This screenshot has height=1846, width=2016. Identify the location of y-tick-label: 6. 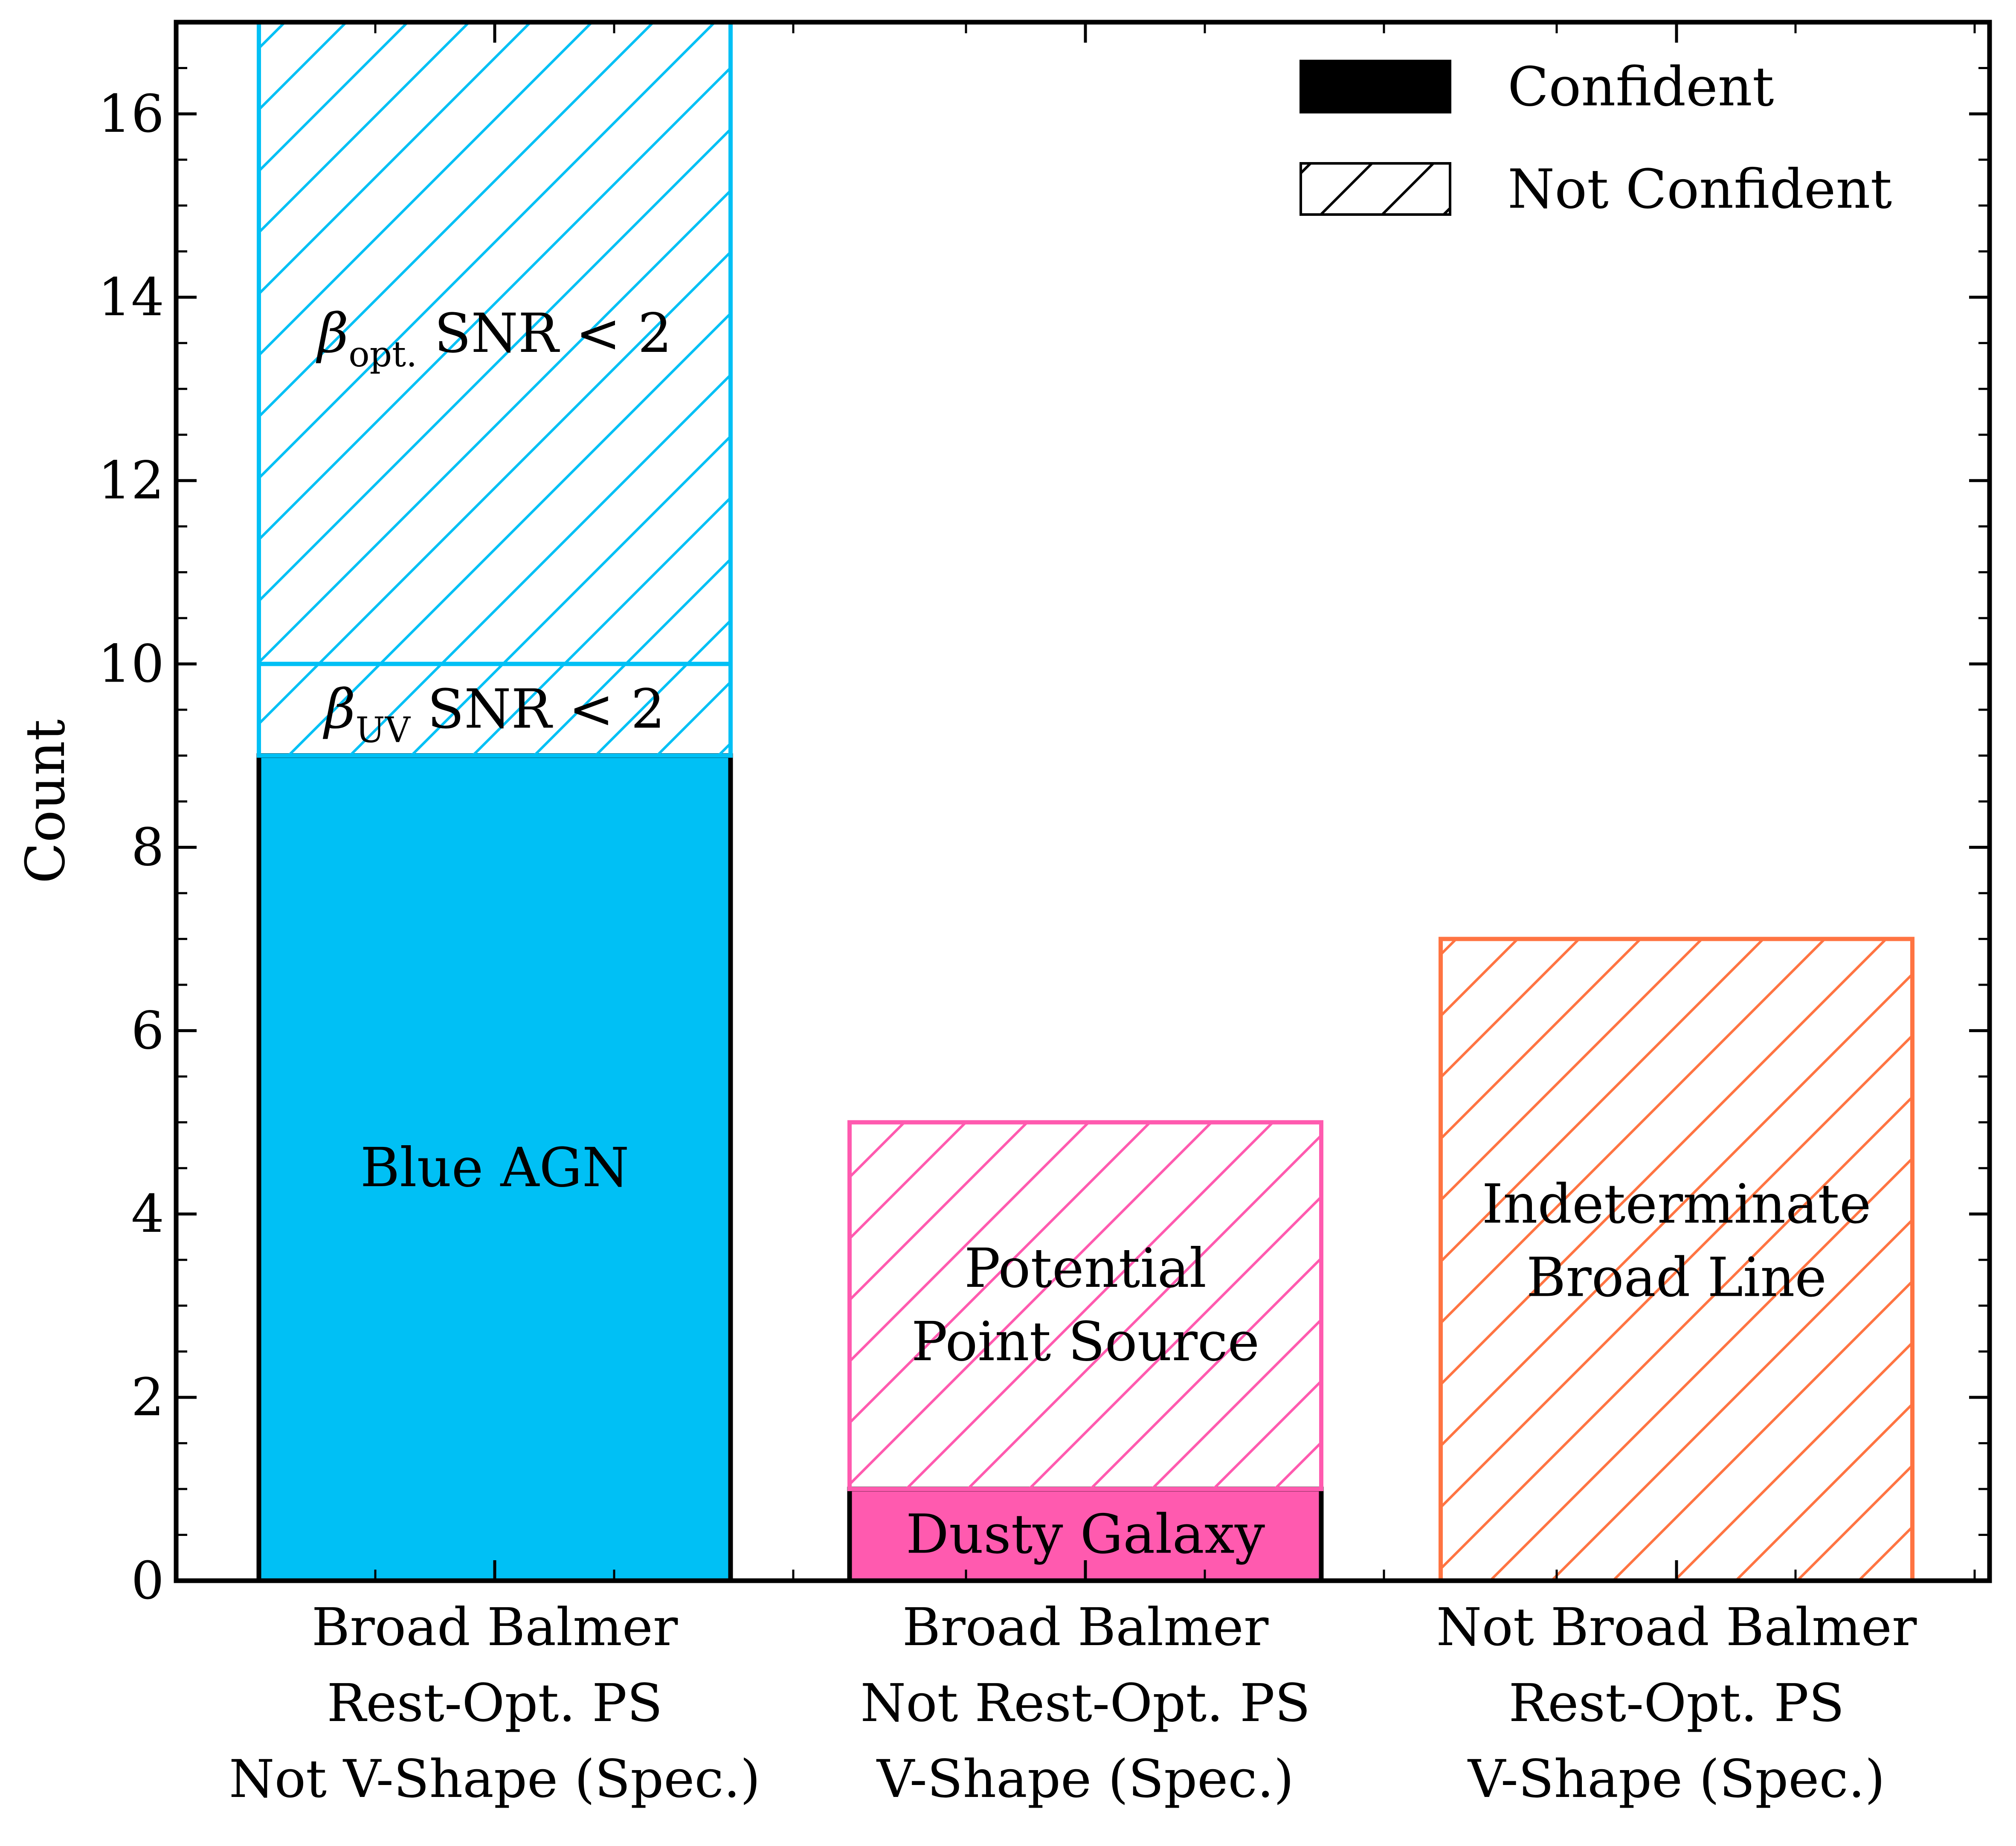
(148, 1030).